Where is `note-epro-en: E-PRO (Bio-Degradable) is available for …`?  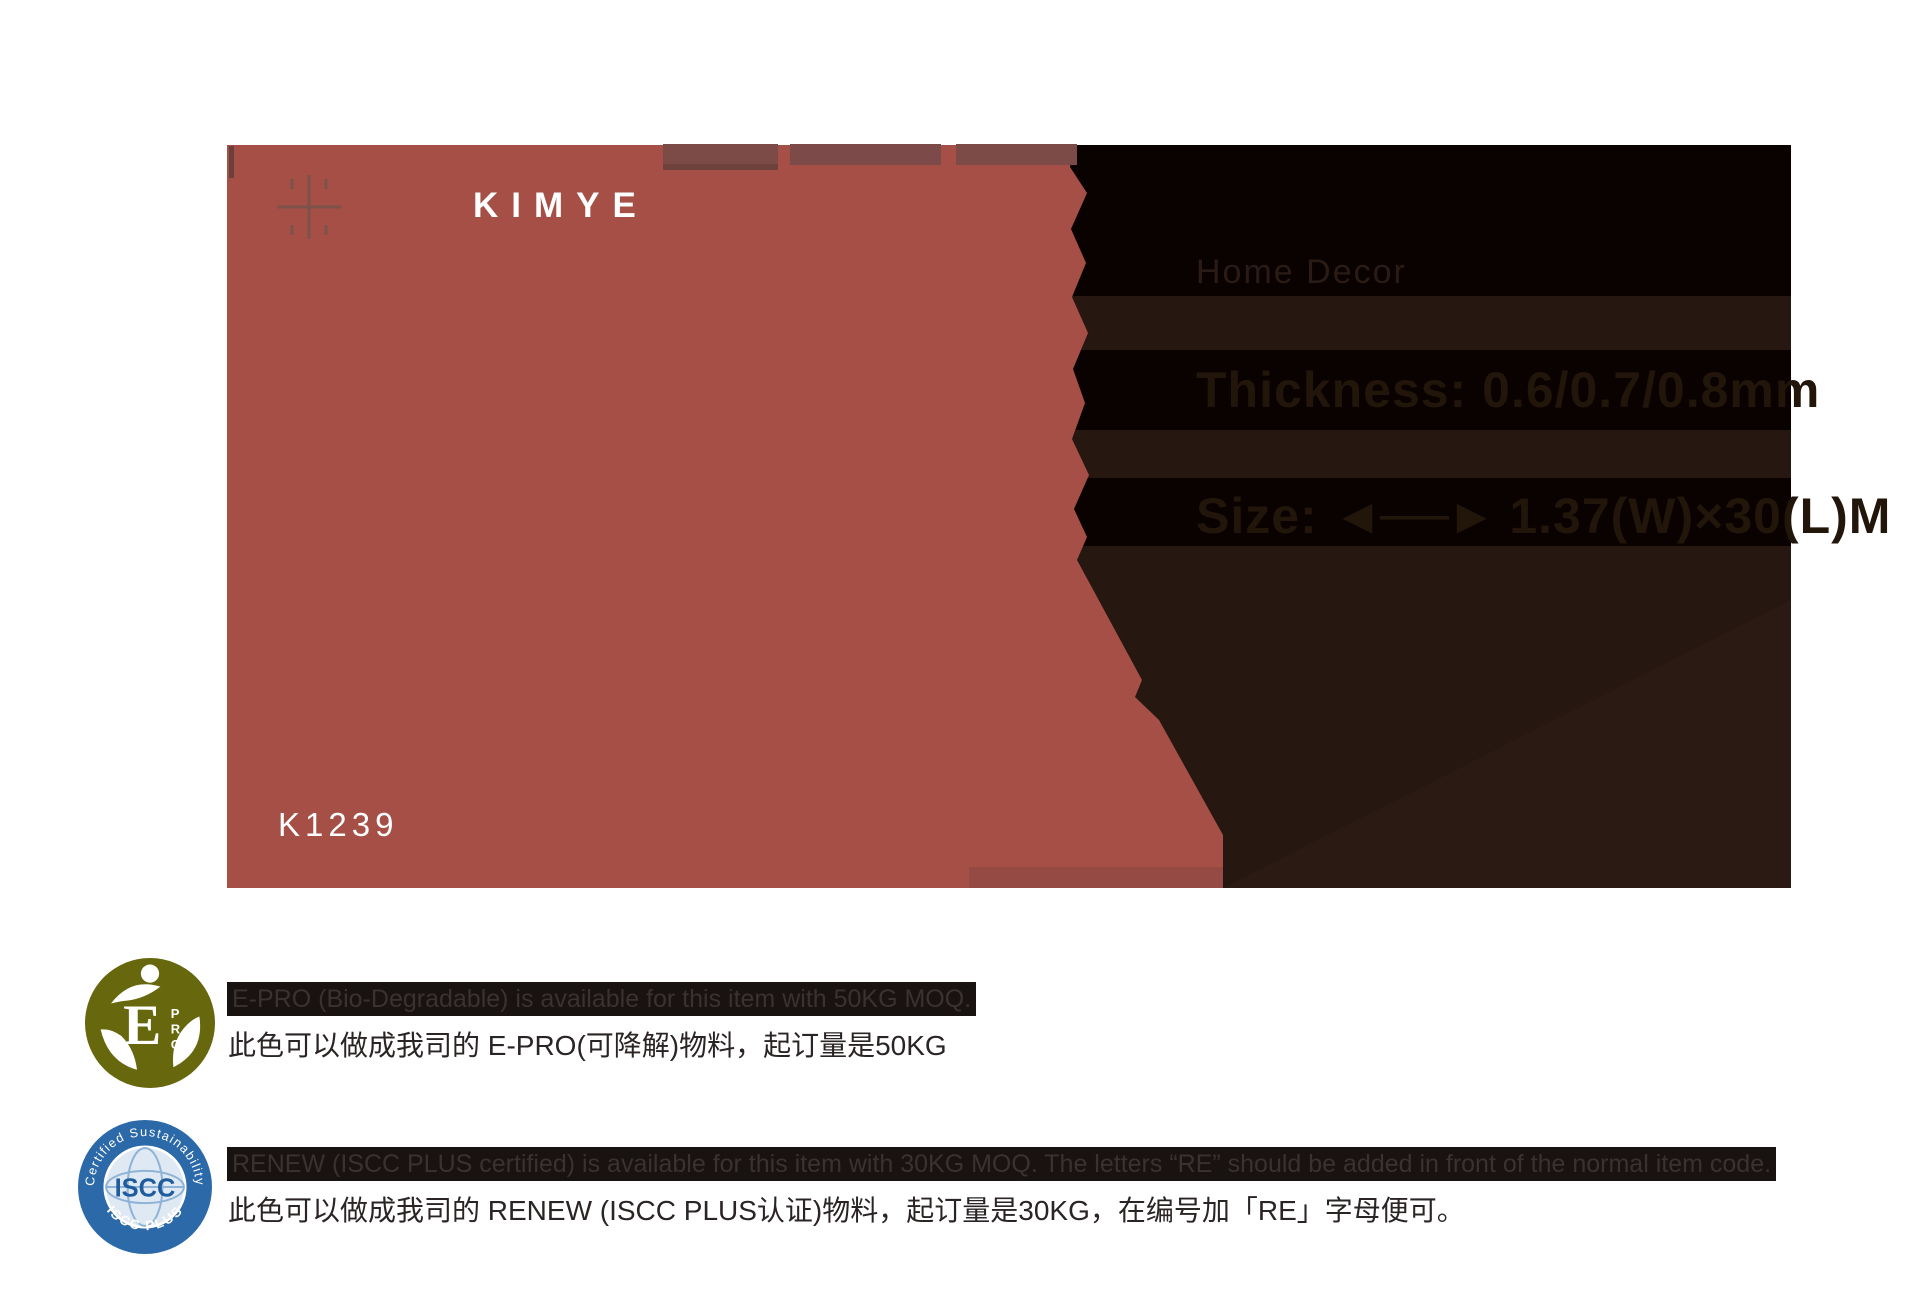 note-epro-en: E-PRO (Bio-Degradable) is available for … is located at coordinates (602, 999).